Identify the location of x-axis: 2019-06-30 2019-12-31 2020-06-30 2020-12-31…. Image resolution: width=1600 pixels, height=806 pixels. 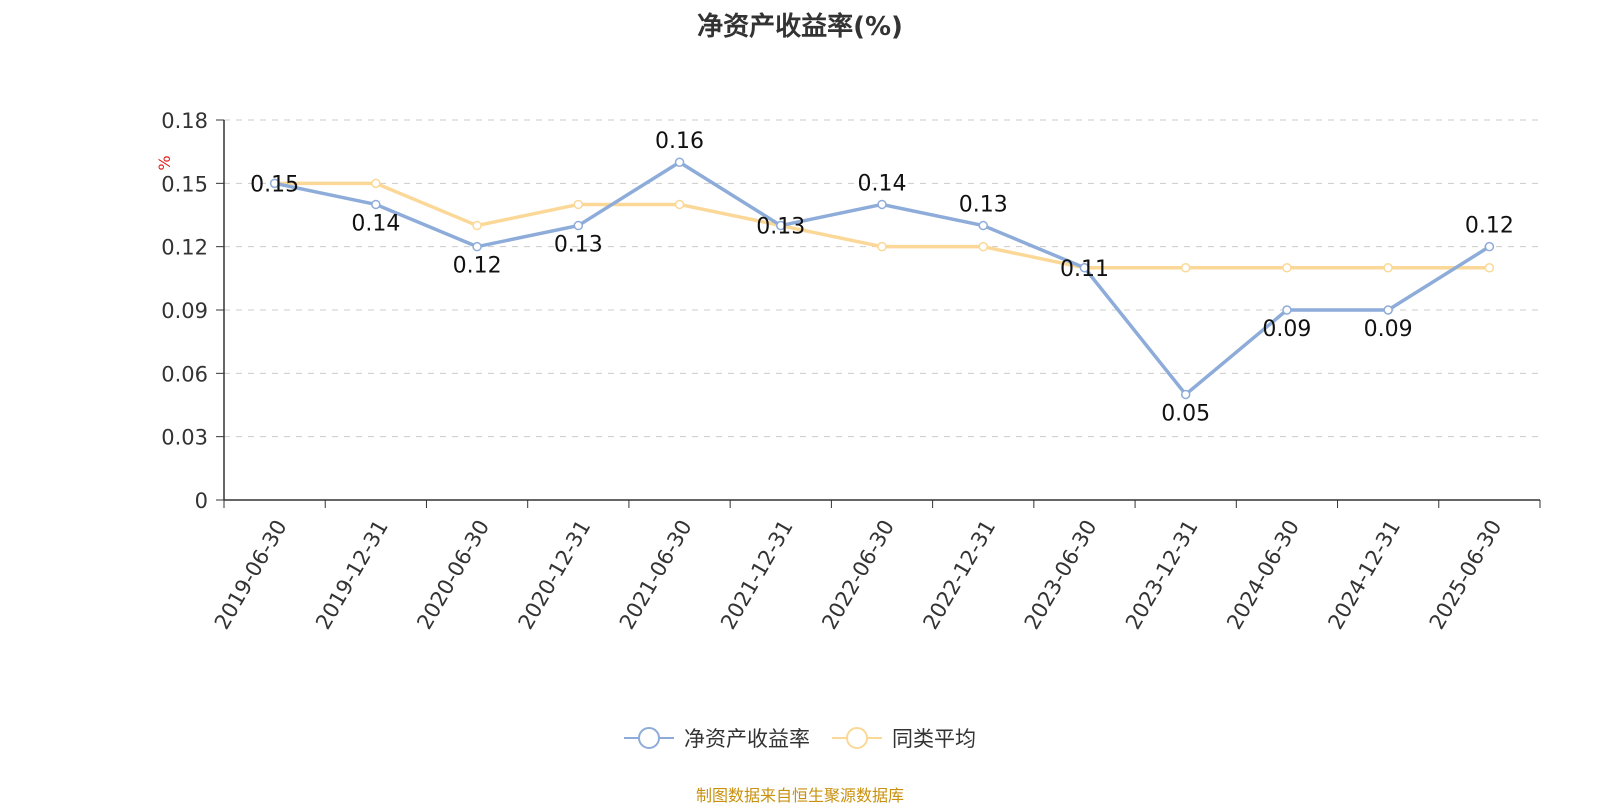
(875, 566).